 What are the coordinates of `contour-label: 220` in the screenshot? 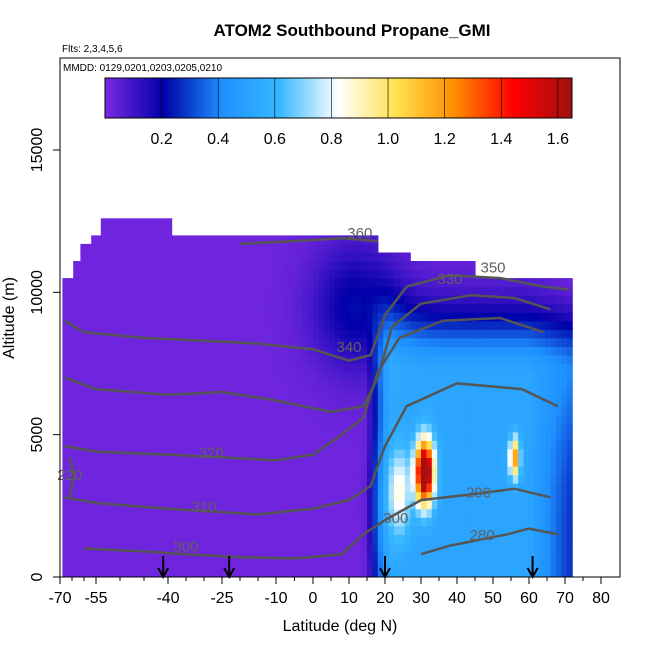 It's located at (69, 475).